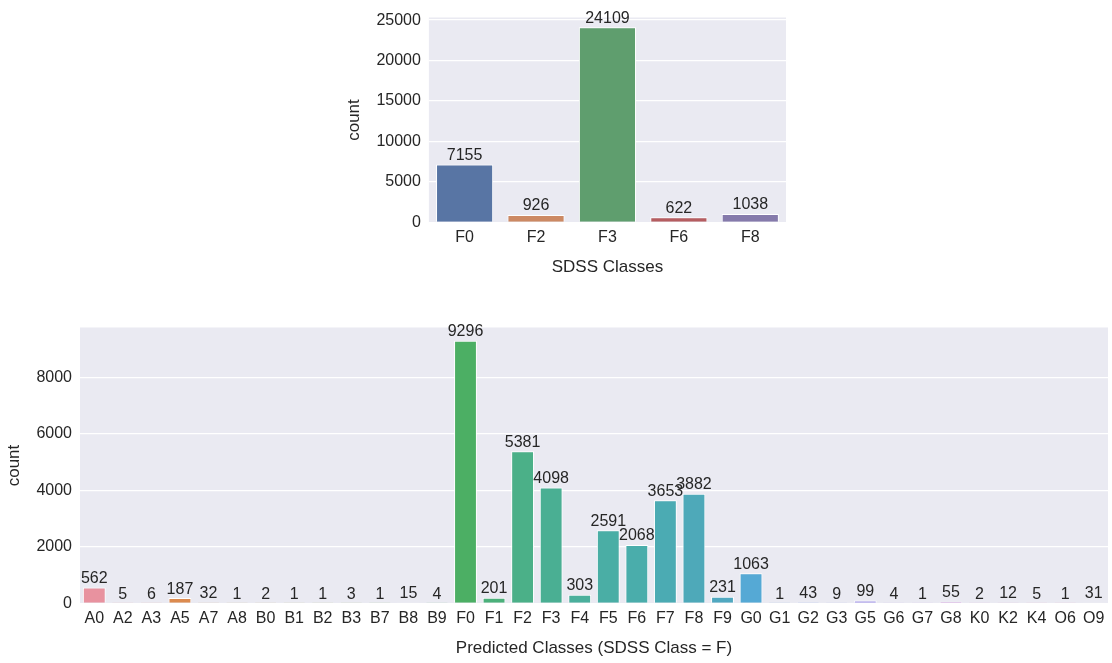 This screenshot has height=663, width=1112. What do you see at coordinates (751, 618) in the screenshot?
I see `x-tick-label: G0` at bounding box center [751, 618].